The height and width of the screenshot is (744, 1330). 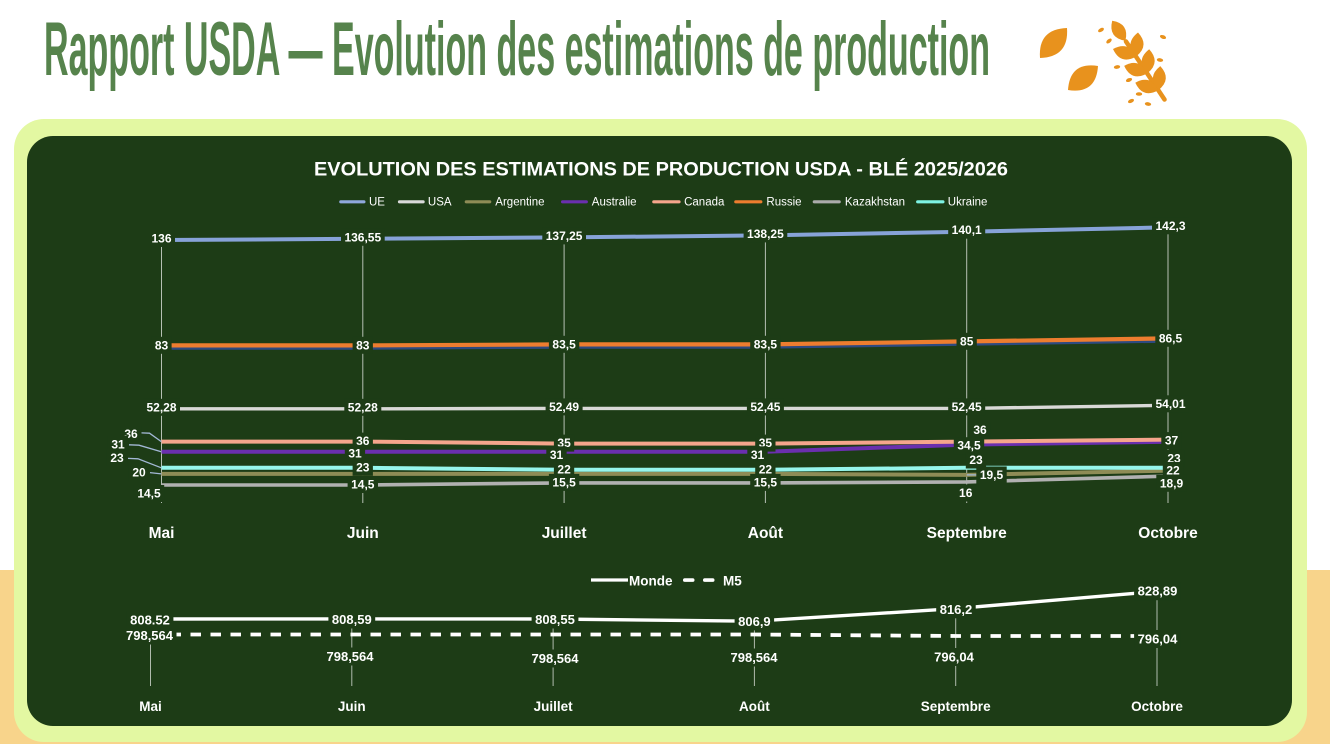 I want to click on svg-text: Russie, so click(x=783, y=202).